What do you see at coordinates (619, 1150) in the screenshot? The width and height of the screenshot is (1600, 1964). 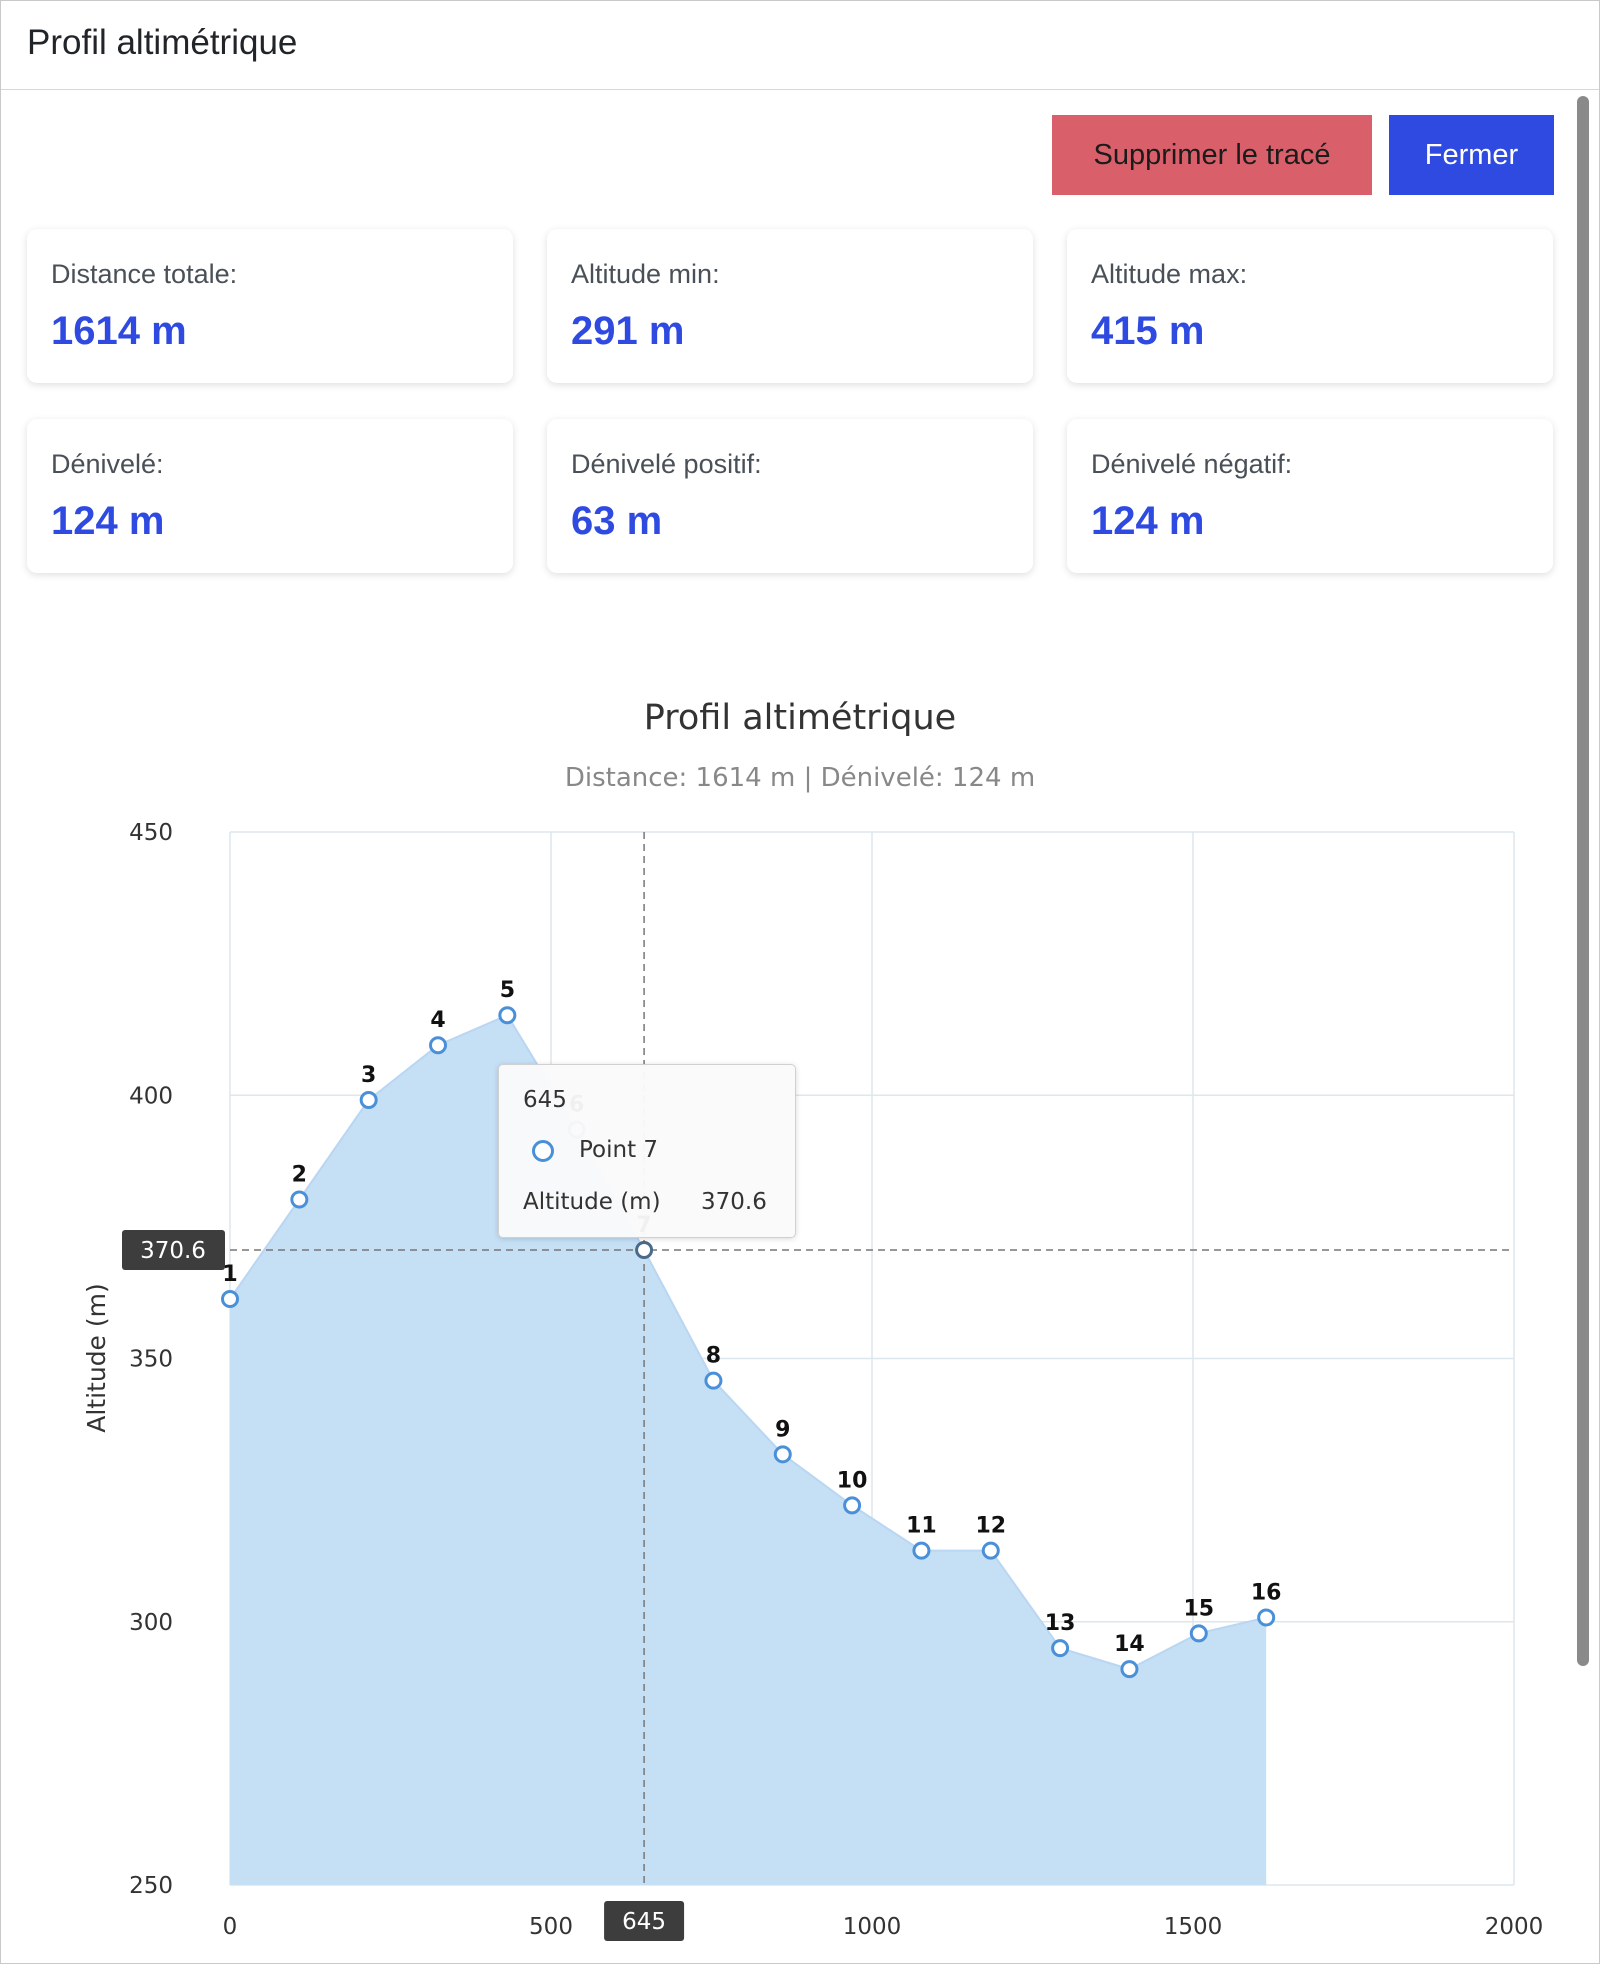 I see `tooltip-series-name: Point 7` at bounding box center [619, 1150].